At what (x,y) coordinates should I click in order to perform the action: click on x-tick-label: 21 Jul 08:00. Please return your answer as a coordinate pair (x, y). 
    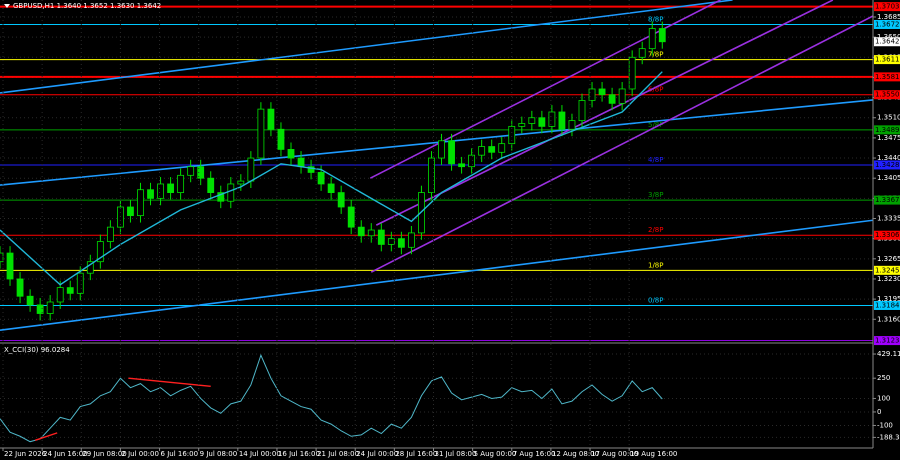
    Looking at the image, I should click on (338, 454).